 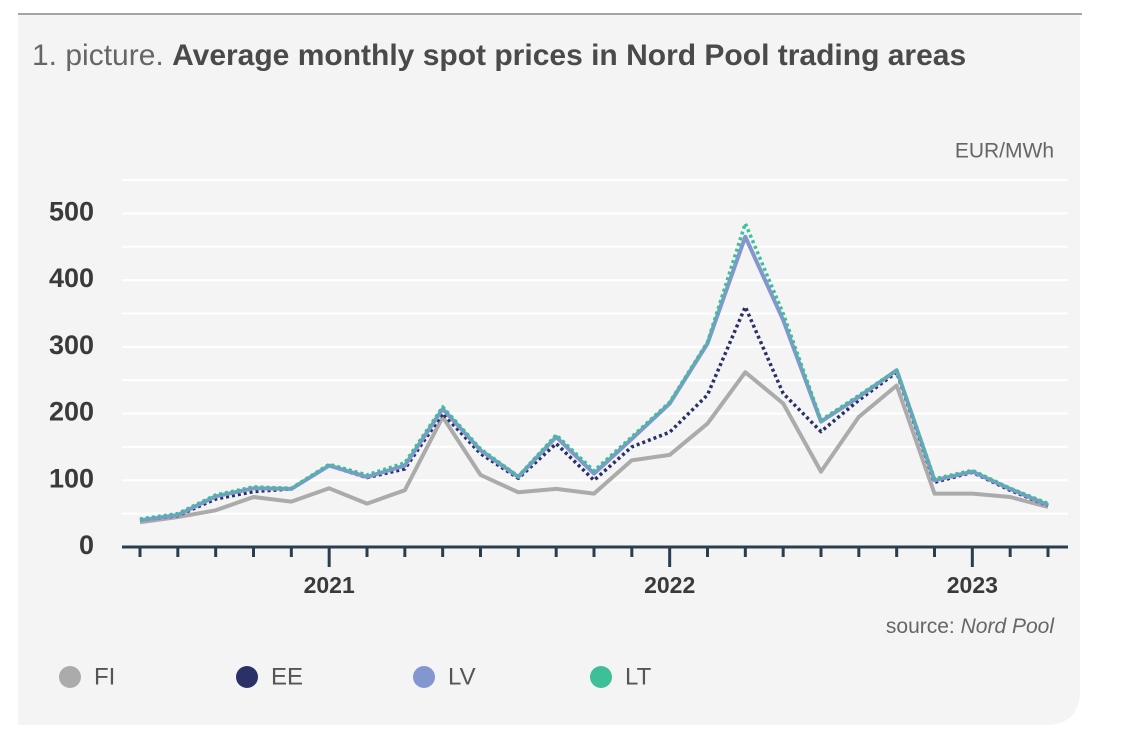 I want to click on y-tick-label: 200, so click(x=71, y=412).